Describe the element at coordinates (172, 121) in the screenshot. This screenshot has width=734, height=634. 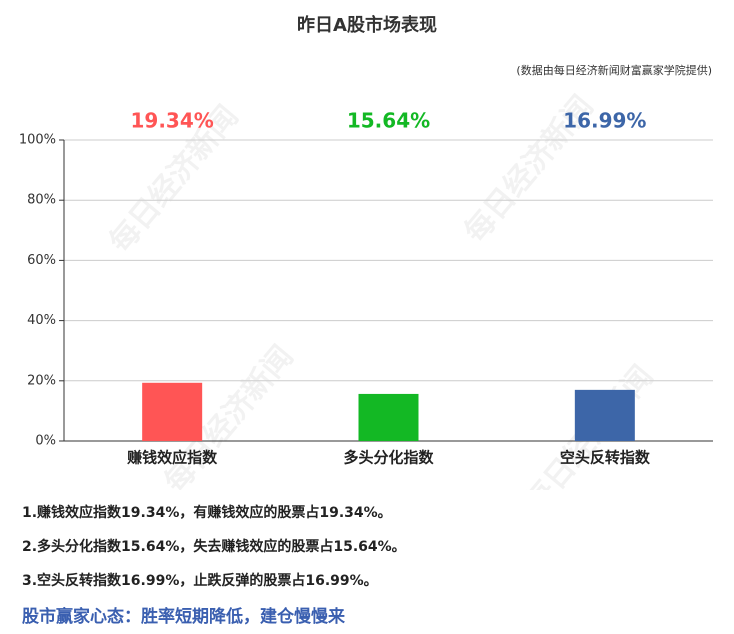
I see `value-label: 19.34%` at that location.